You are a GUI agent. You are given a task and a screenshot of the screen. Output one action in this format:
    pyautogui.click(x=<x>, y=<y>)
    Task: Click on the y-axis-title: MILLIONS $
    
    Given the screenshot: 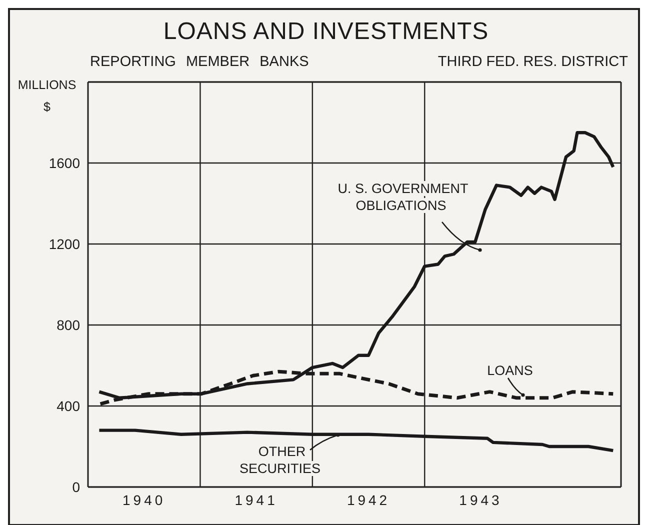 What is the action you would take?
    pyautogui.click(x=47, y=96)
    